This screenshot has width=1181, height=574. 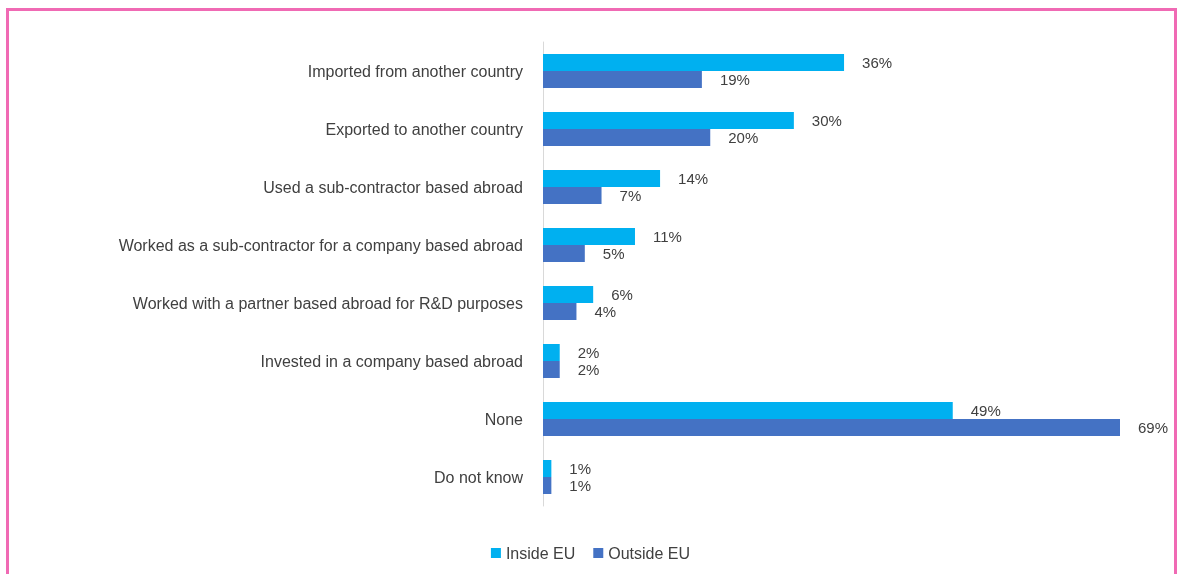 I want to click on data-label: 4%, so click(x=605, y=311).